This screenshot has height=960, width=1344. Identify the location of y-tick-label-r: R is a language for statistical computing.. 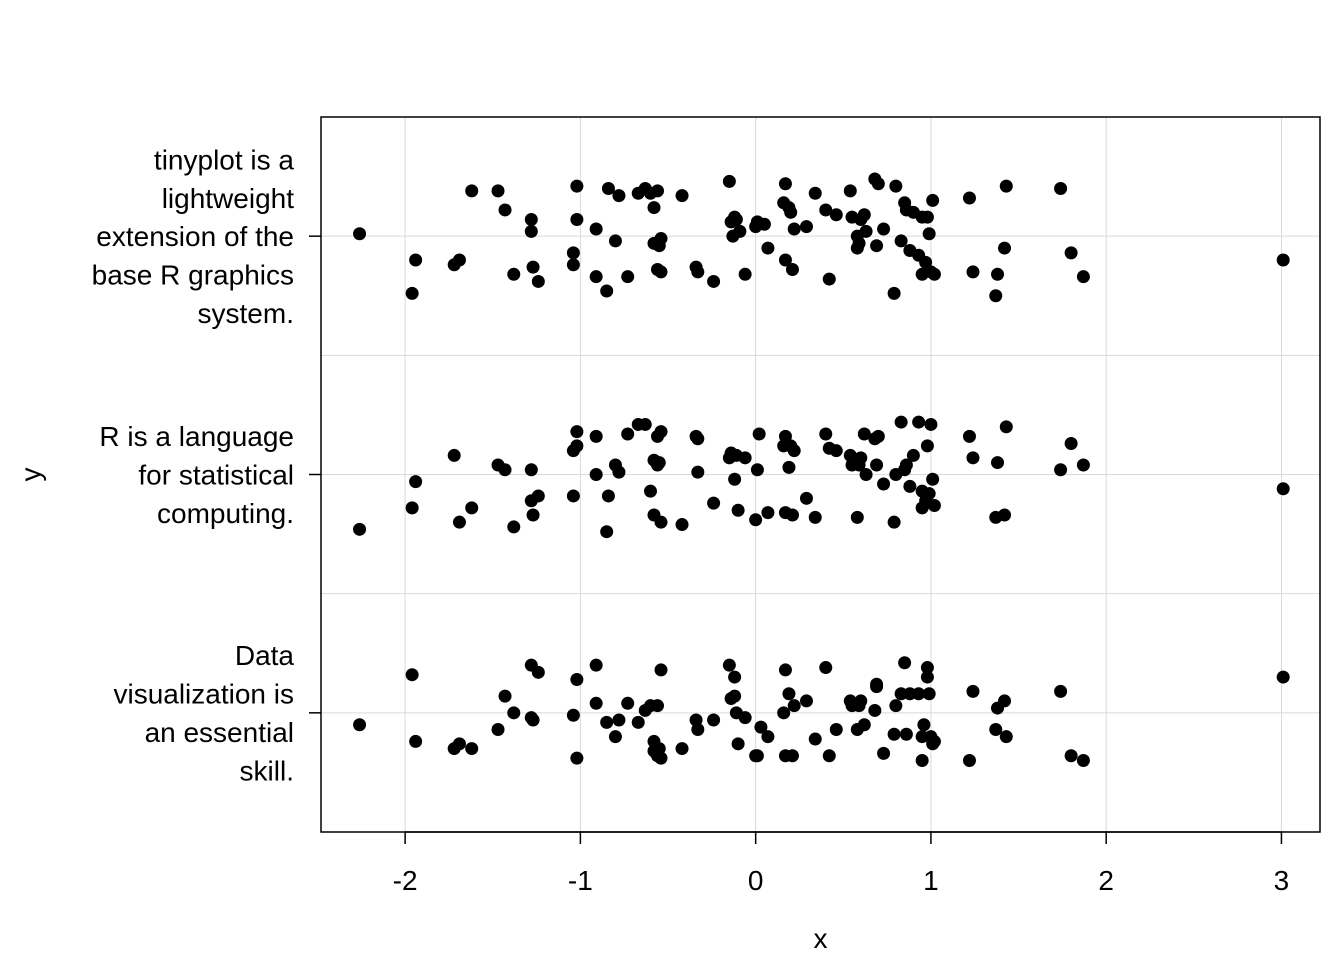
(196, 475).